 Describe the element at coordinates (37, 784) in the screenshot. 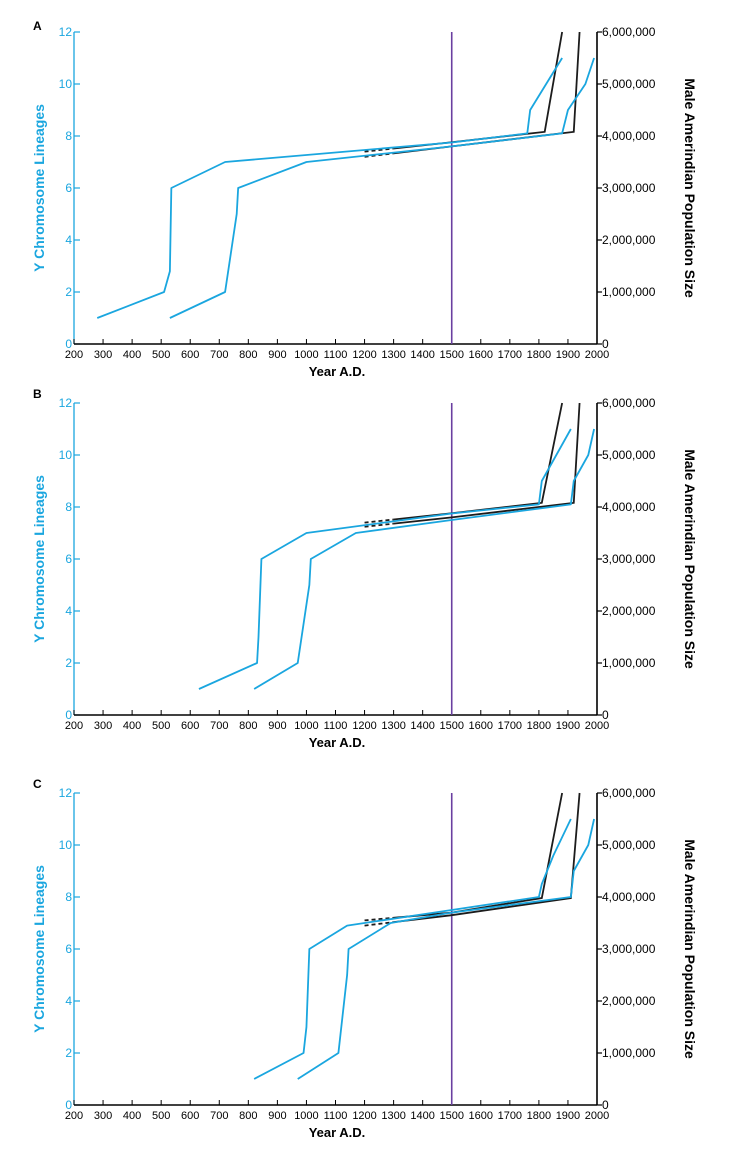

I see `panel-label: C` at that location.